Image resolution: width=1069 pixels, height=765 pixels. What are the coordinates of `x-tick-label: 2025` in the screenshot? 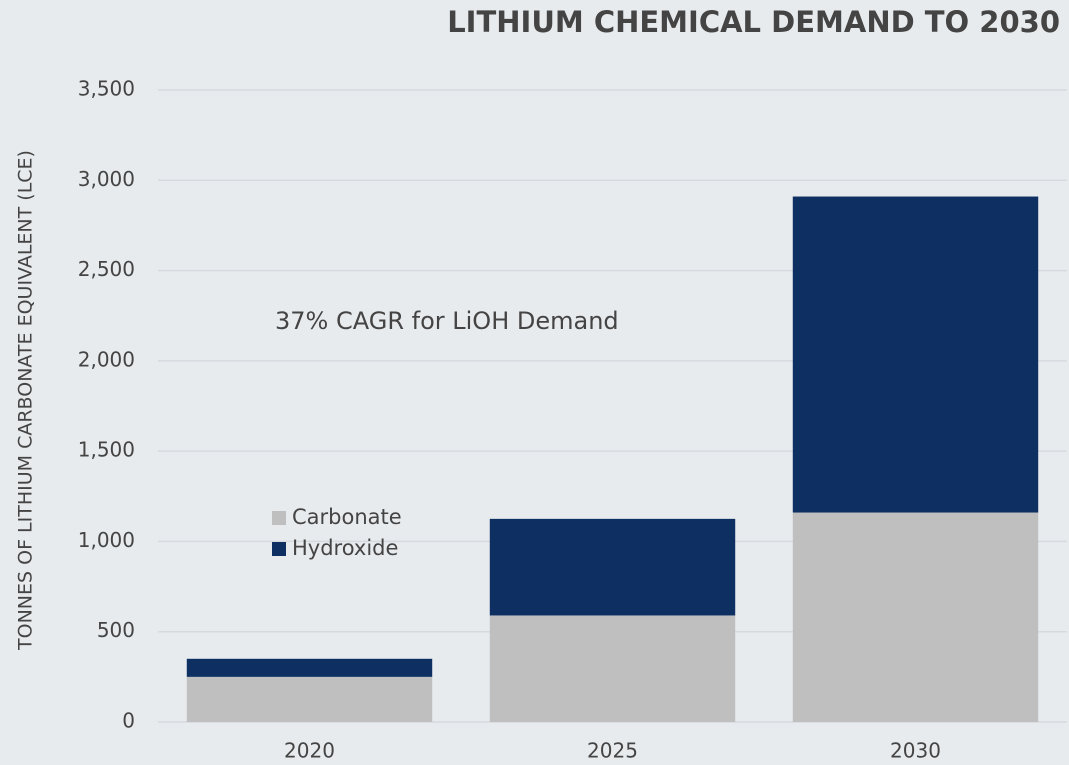 It's located at (612, 751).